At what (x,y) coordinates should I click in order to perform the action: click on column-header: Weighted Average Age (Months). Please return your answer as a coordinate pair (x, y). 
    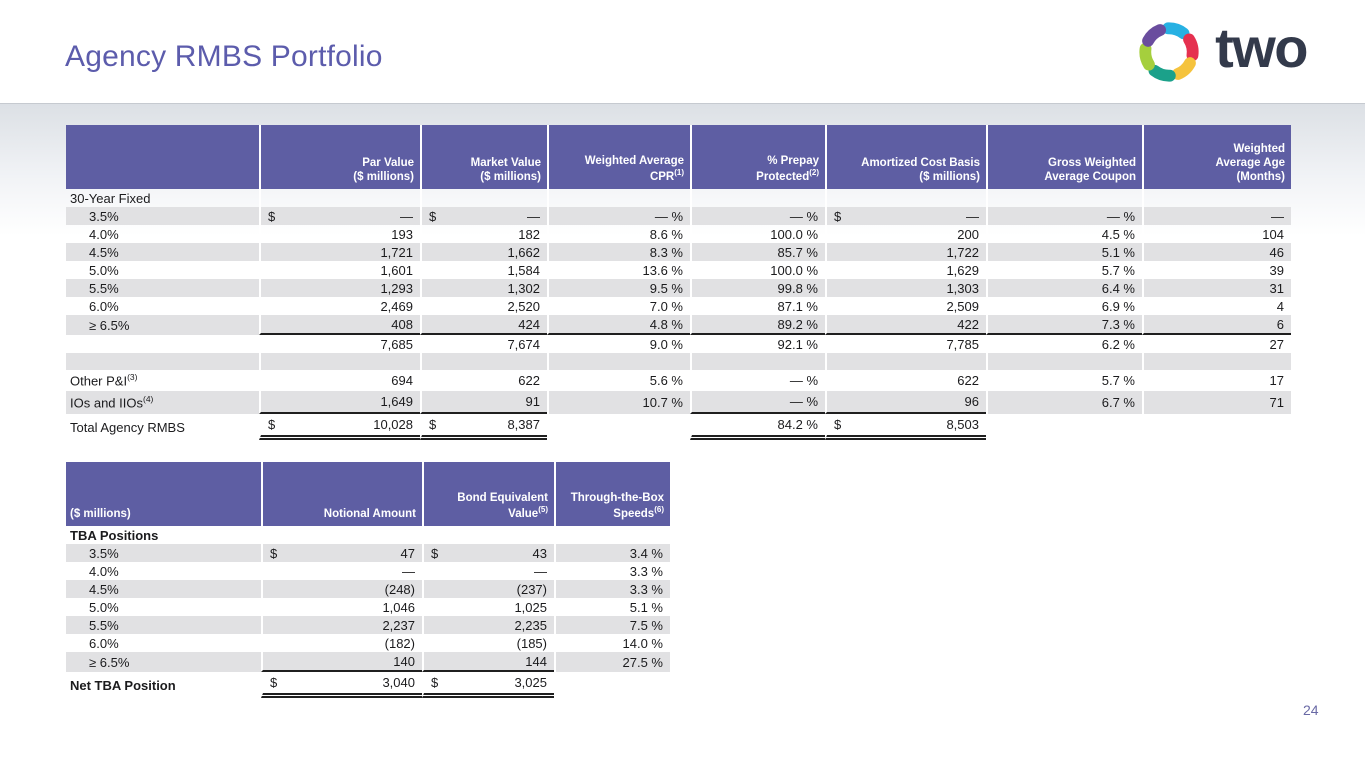
    Looking at the image, I should click on (1216, 157).